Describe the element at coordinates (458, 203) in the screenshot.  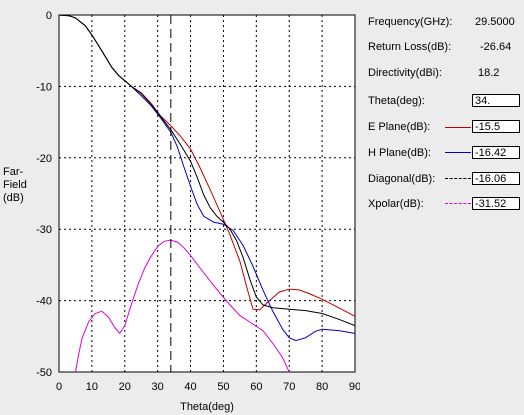
I see `xpolar-legend-line` at that location.